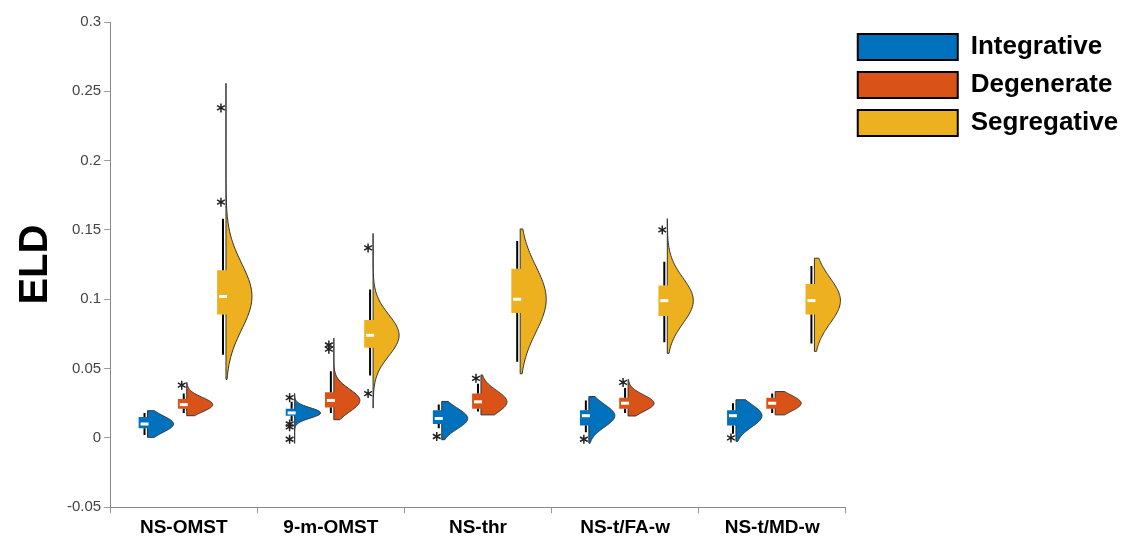  Describe the element at coordinates (86, 90) in the screenshot. I see `y-tick-label: 0.25` at that location.